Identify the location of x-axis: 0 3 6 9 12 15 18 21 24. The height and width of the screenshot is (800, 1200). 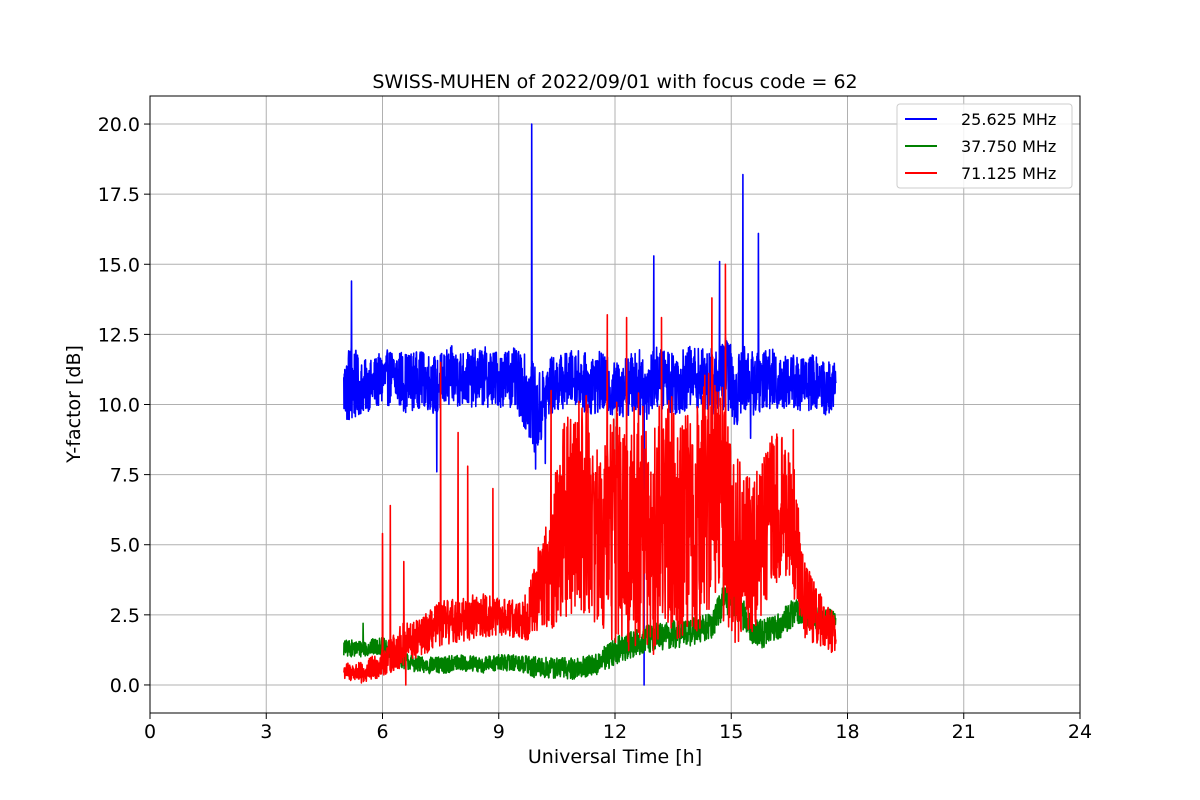
(618, 728).